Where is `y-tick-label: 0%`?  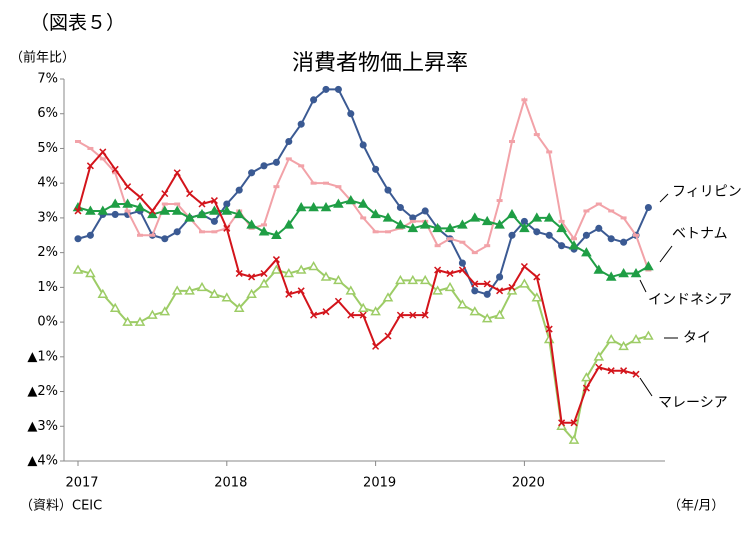
y-tick-label: 0% is located at coordinates (47, 322).